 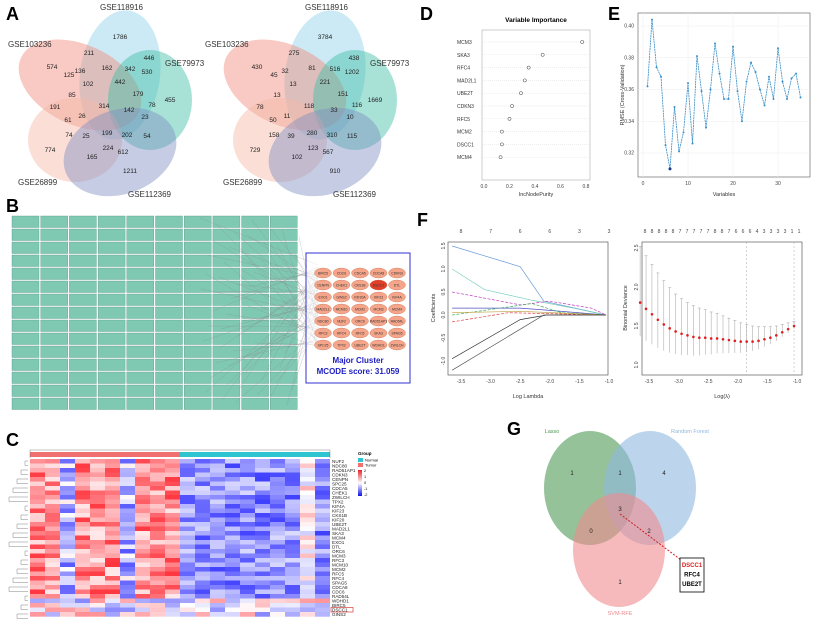 What do you see at coordinates (620, 474) in the screenshot?
I see `venn-count: 1` at bounding box center [620, 474].